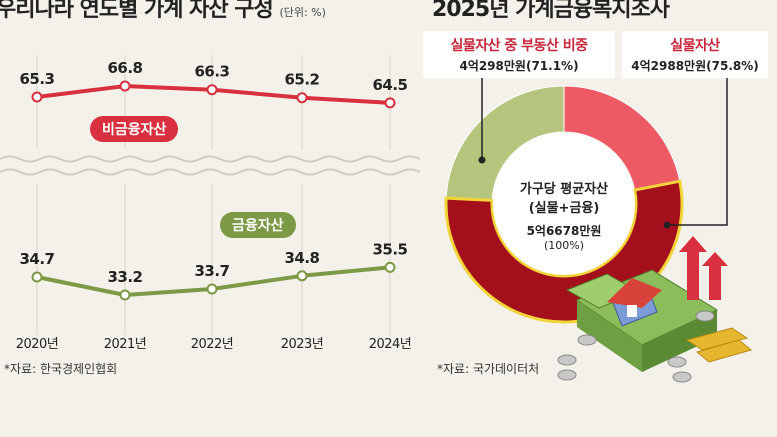  What do you see at coordinates (564, 208) in the screenshot?
I see `center-line2: (실물+금융)` at bounding box center [564, 208].